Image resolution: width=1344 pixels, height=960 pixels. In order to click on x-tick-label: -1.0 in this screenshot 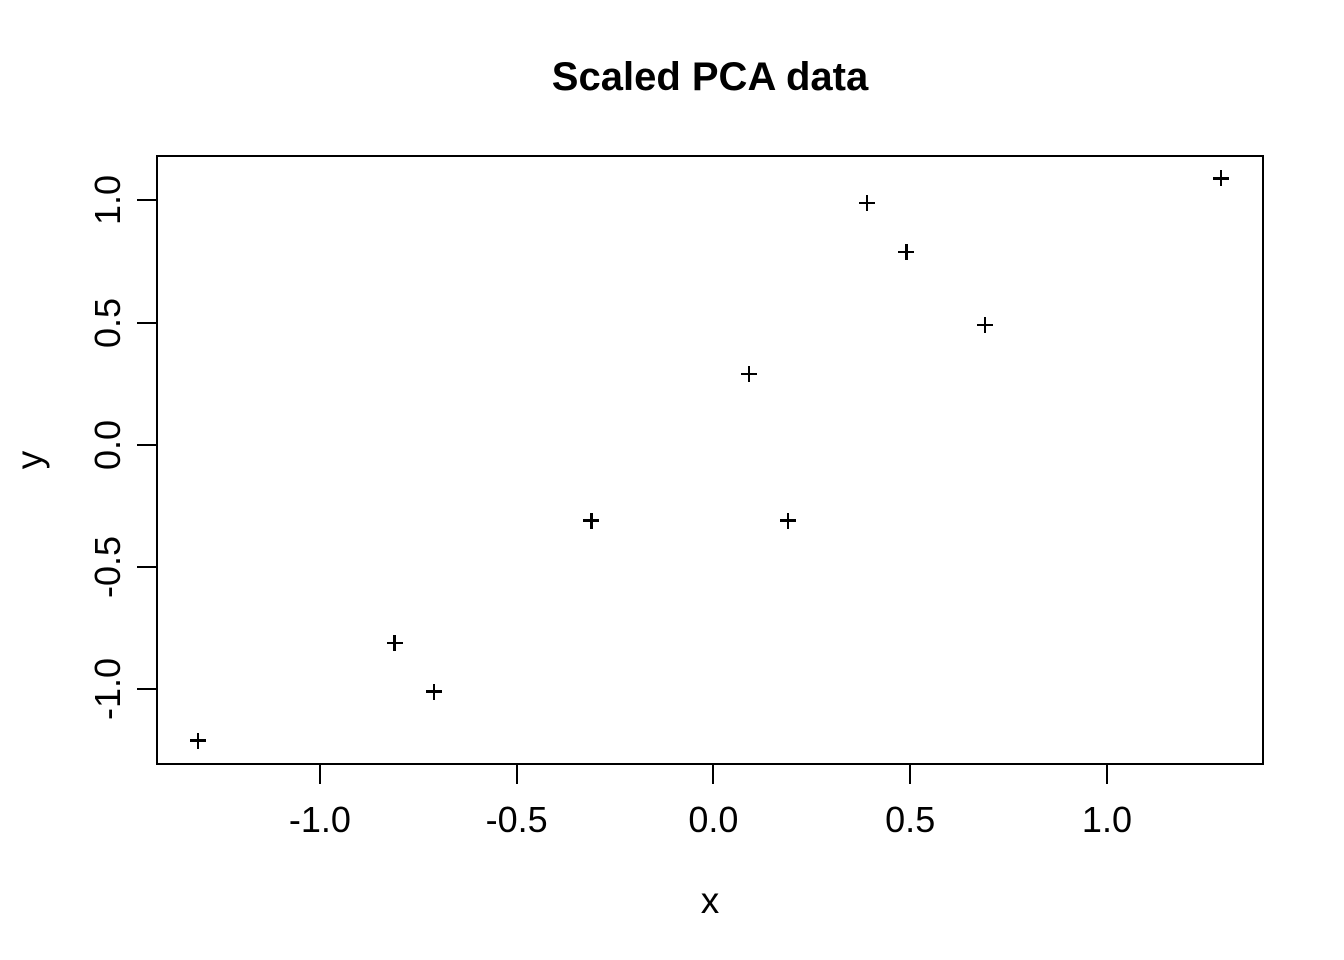, I will do `click(319, 819)`.